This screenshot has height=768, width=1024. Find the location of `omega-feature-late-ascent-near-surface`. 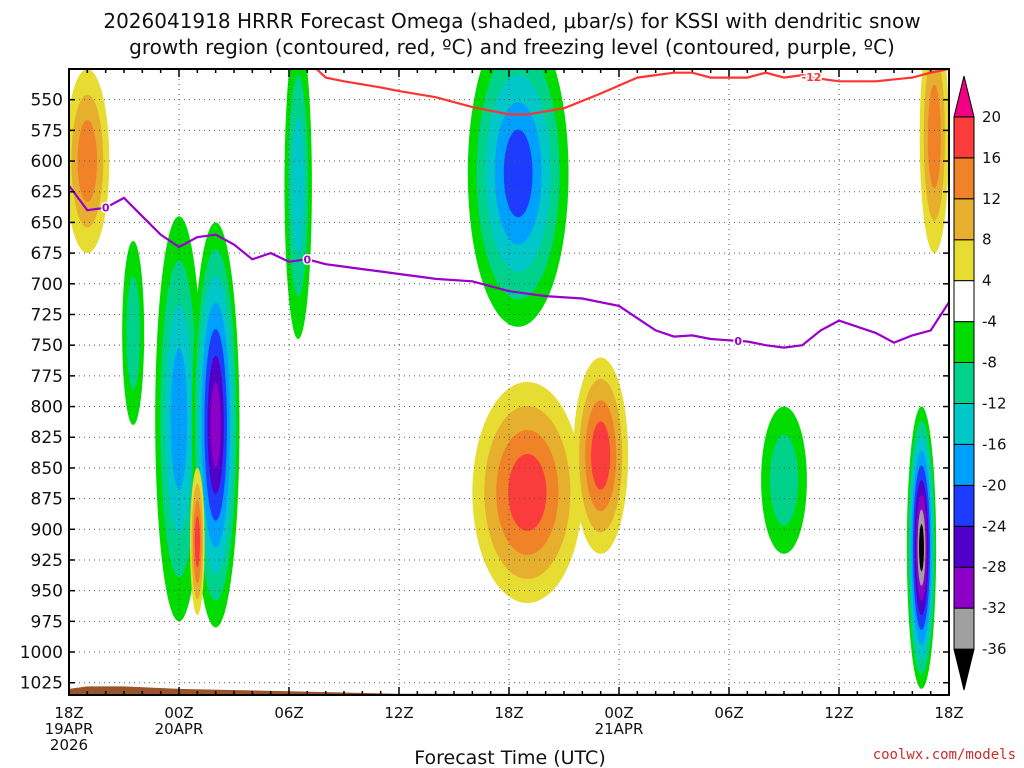

omega-feature-late-ascent-near-surface is located at coordinates (921, 547).